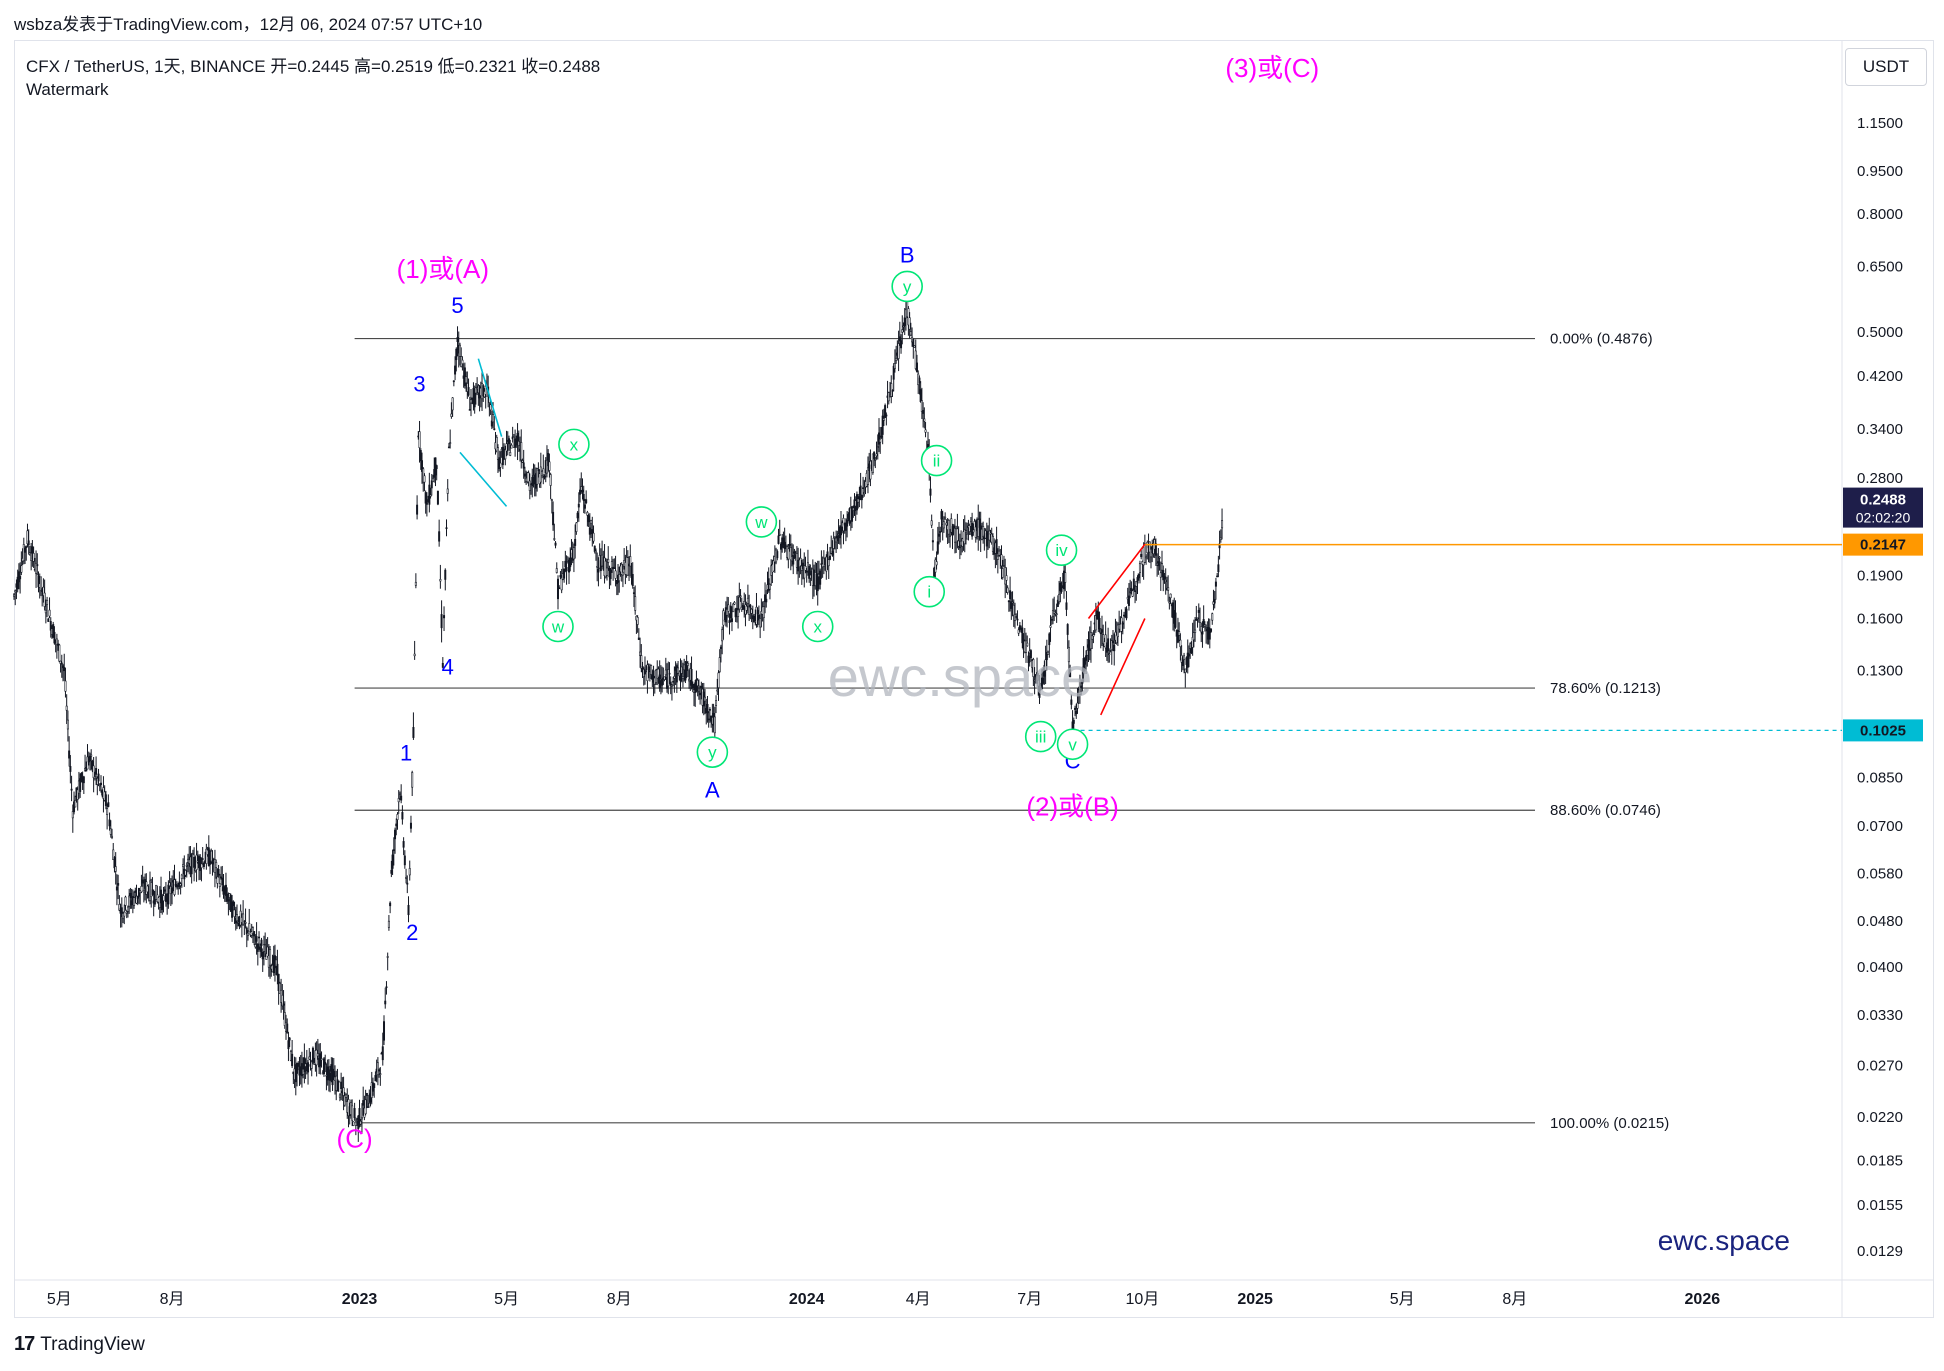 This screenshot has height=1371, width=1944. Describe the element at coordinates (1880, 1015) in the screenshot. I see `price-tick: 0.0330` at that location.